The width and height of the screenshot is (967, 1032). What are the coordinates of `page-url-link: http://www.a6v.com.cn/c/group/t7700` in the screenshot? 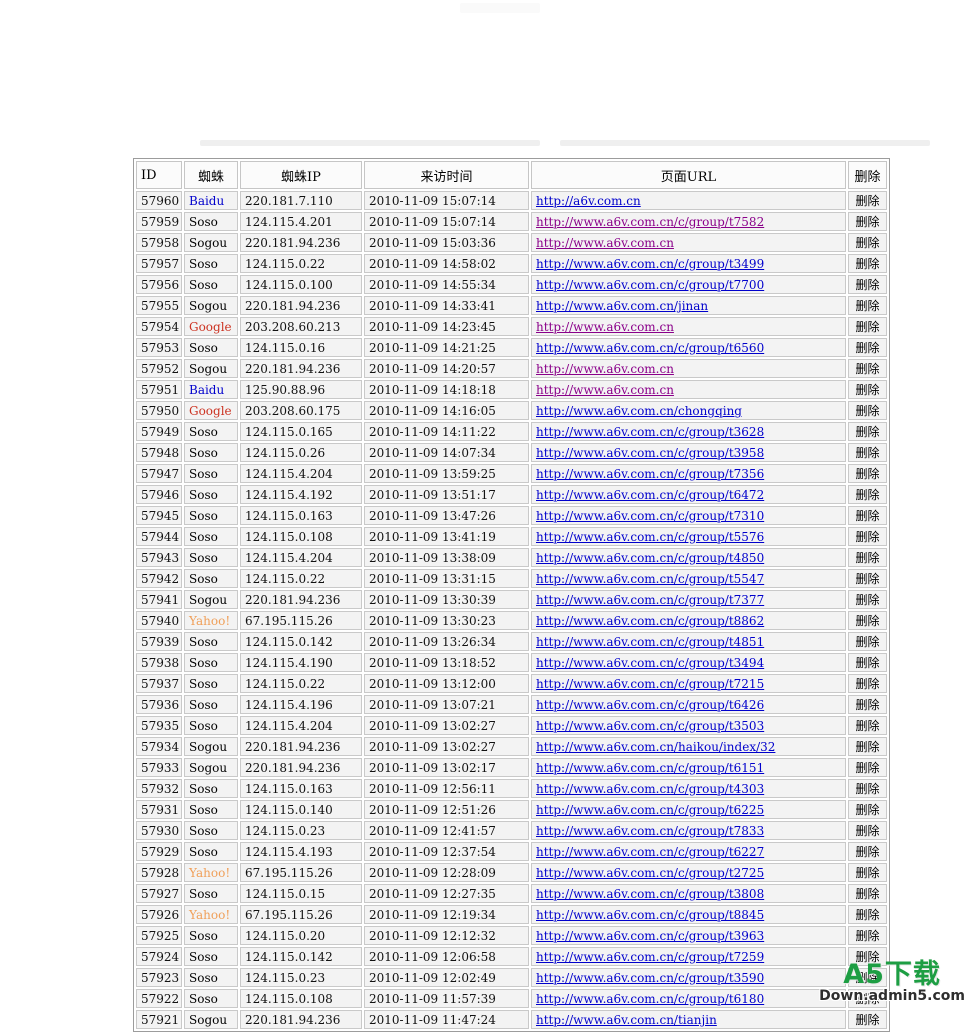 It's located at (650, 284).